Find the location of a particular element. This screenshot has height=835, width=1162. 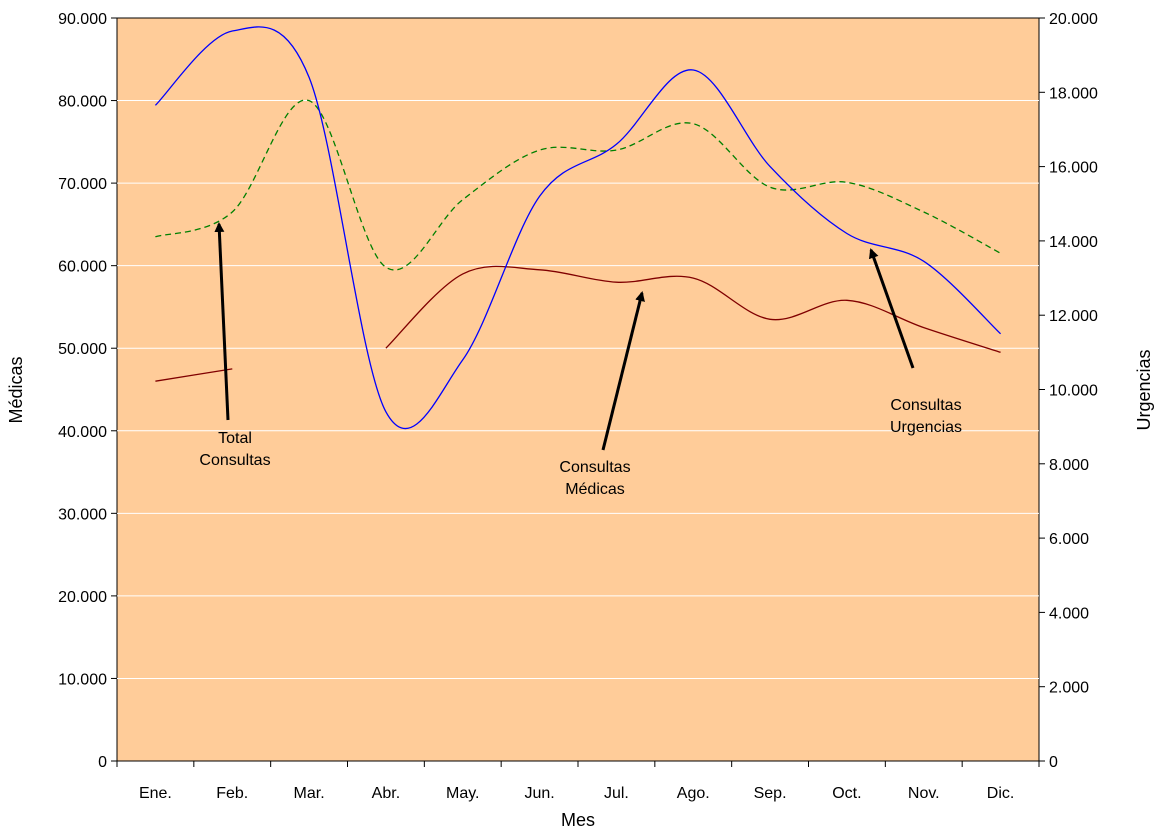

x-tick-label: Dic. is located at coordinates (1001, 793).